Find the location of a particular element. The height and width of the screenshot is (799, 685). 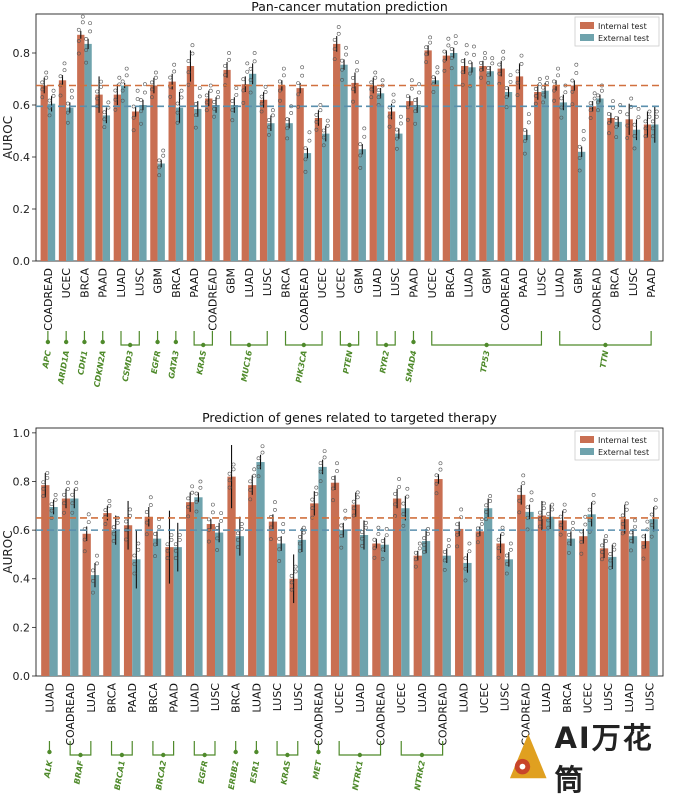

x-tick-label: UCEC is located at coordinates (339, 698).